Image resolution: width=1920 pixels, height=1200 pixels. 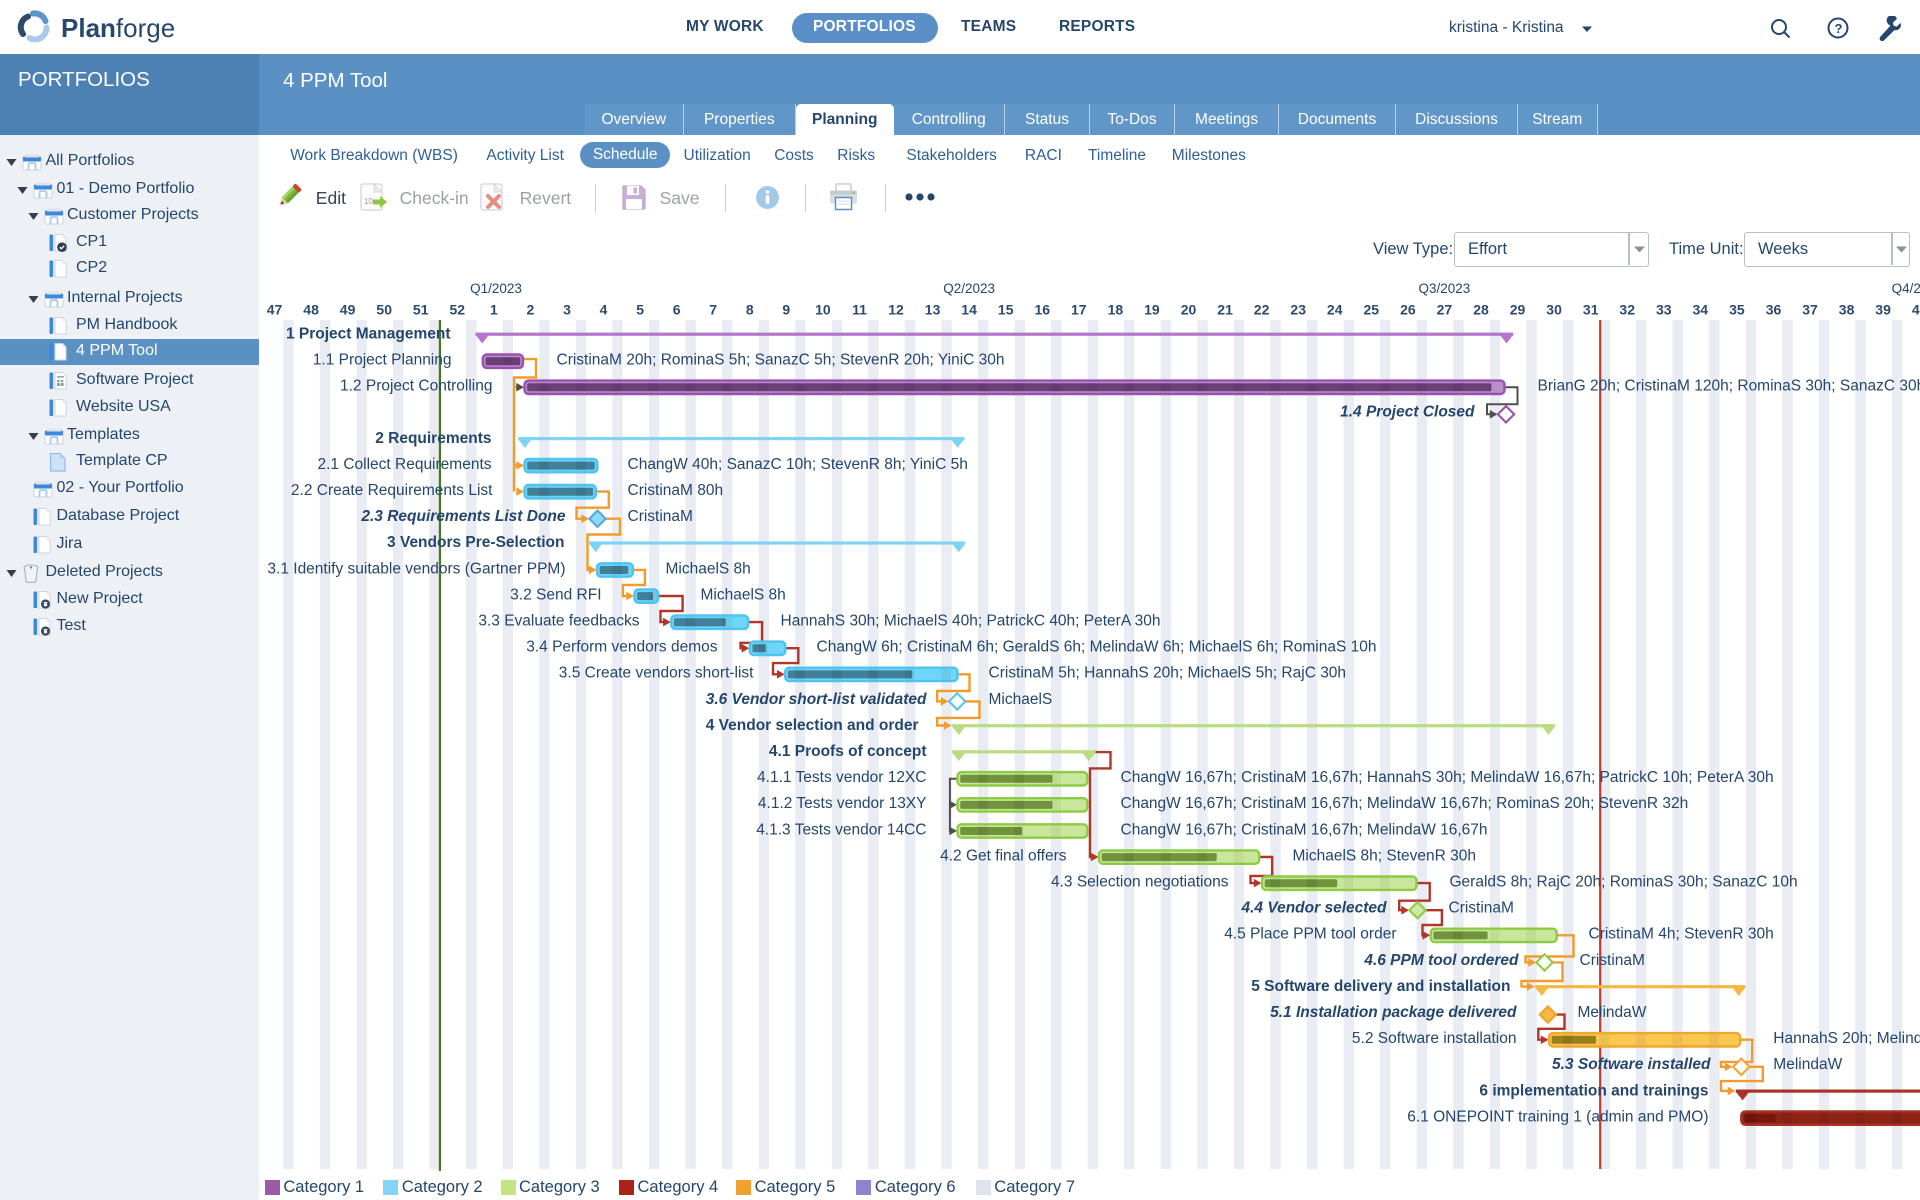 What do you see at coordinates (640, 310) in the screenshot?
I see `svg-text: 5` at bounding box center [640, 310].